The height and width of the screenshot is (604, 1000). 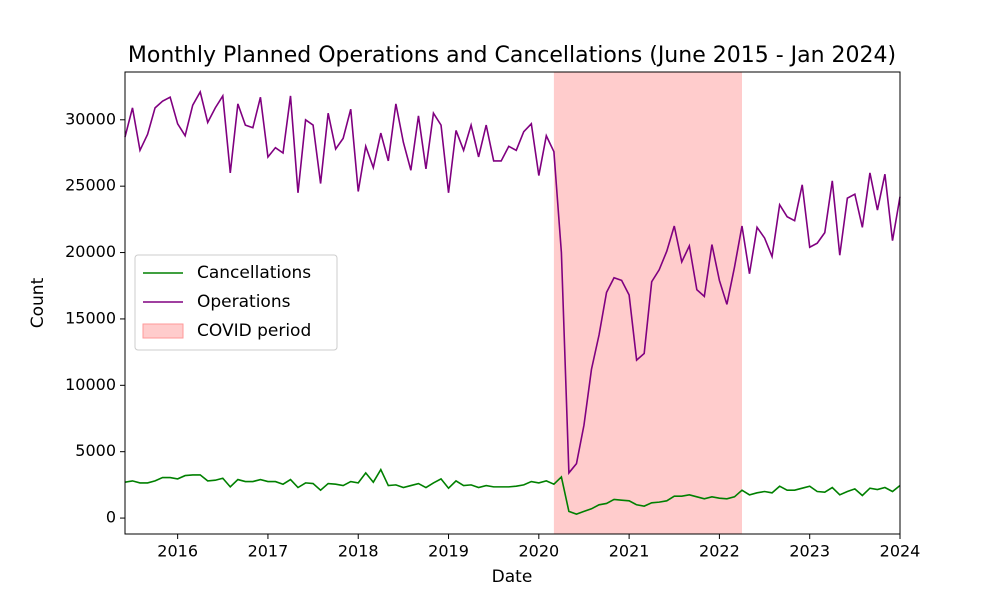 What do you see at coordinates (177, 551) in the screenshot?
I see `x-tick-label: 2016` at bounding box center [177, 551].